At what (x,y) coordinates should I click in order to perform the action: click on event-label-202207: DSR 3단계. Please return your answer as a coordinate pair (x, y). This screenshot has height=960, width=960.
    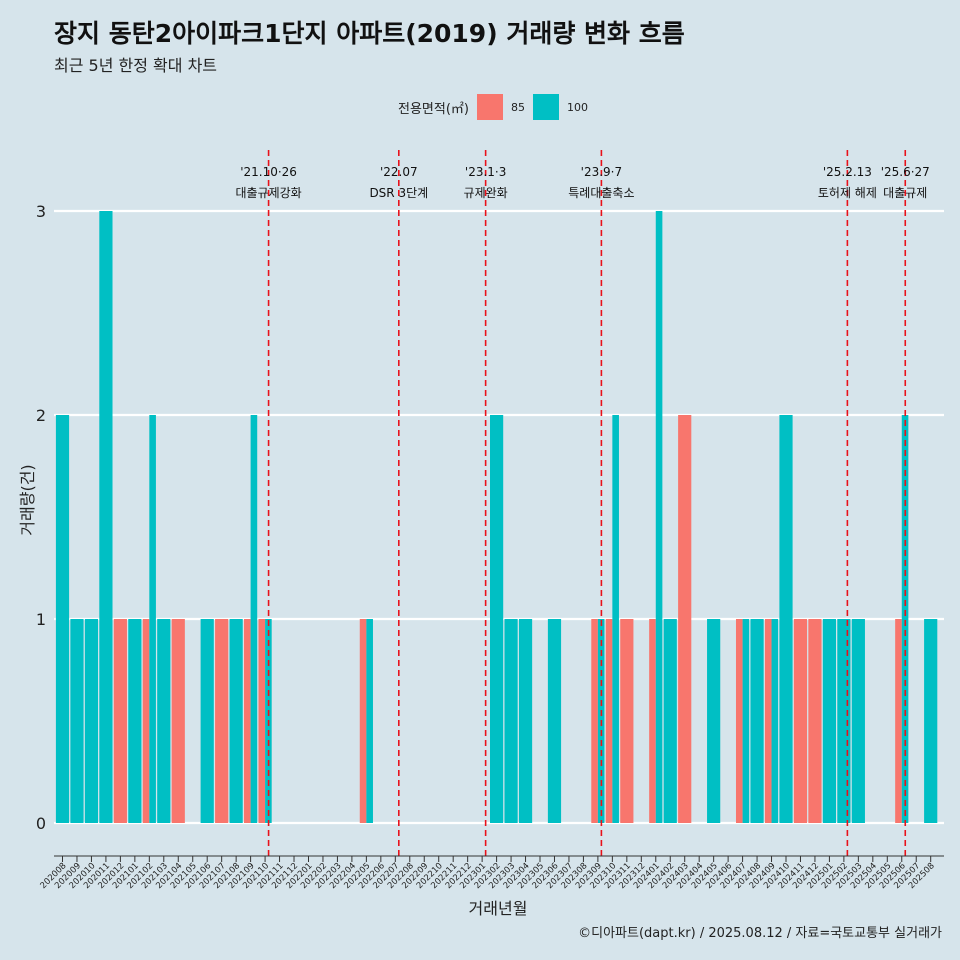
    Looking at the image, I should click on (398, 193).